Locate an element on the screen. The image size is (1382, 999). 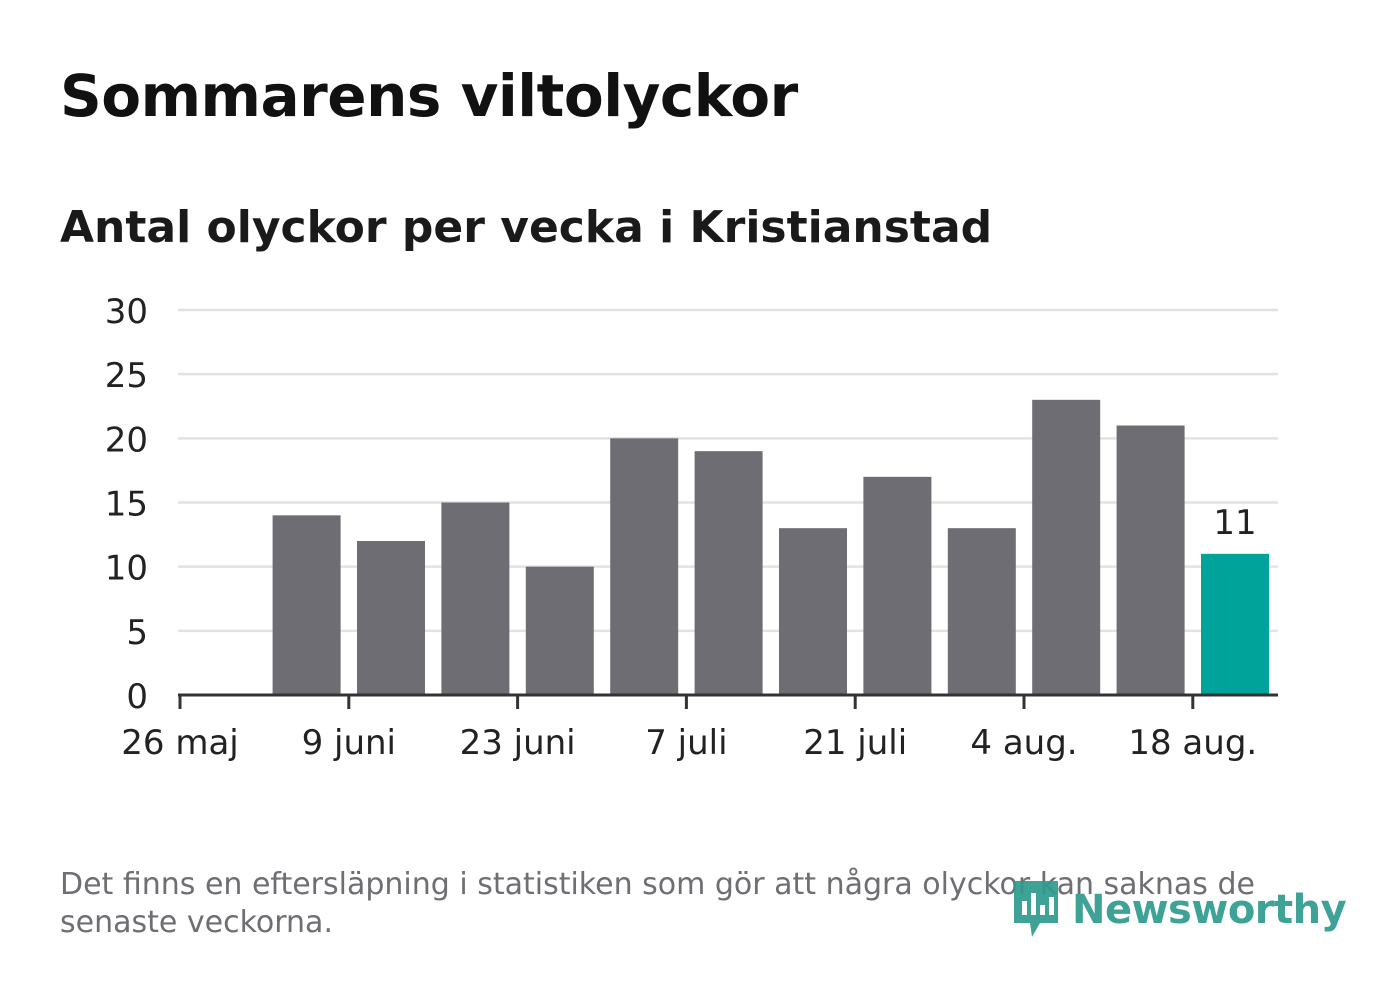
x-tick-label: 4 aug. is located at coordinates (1023, 743).